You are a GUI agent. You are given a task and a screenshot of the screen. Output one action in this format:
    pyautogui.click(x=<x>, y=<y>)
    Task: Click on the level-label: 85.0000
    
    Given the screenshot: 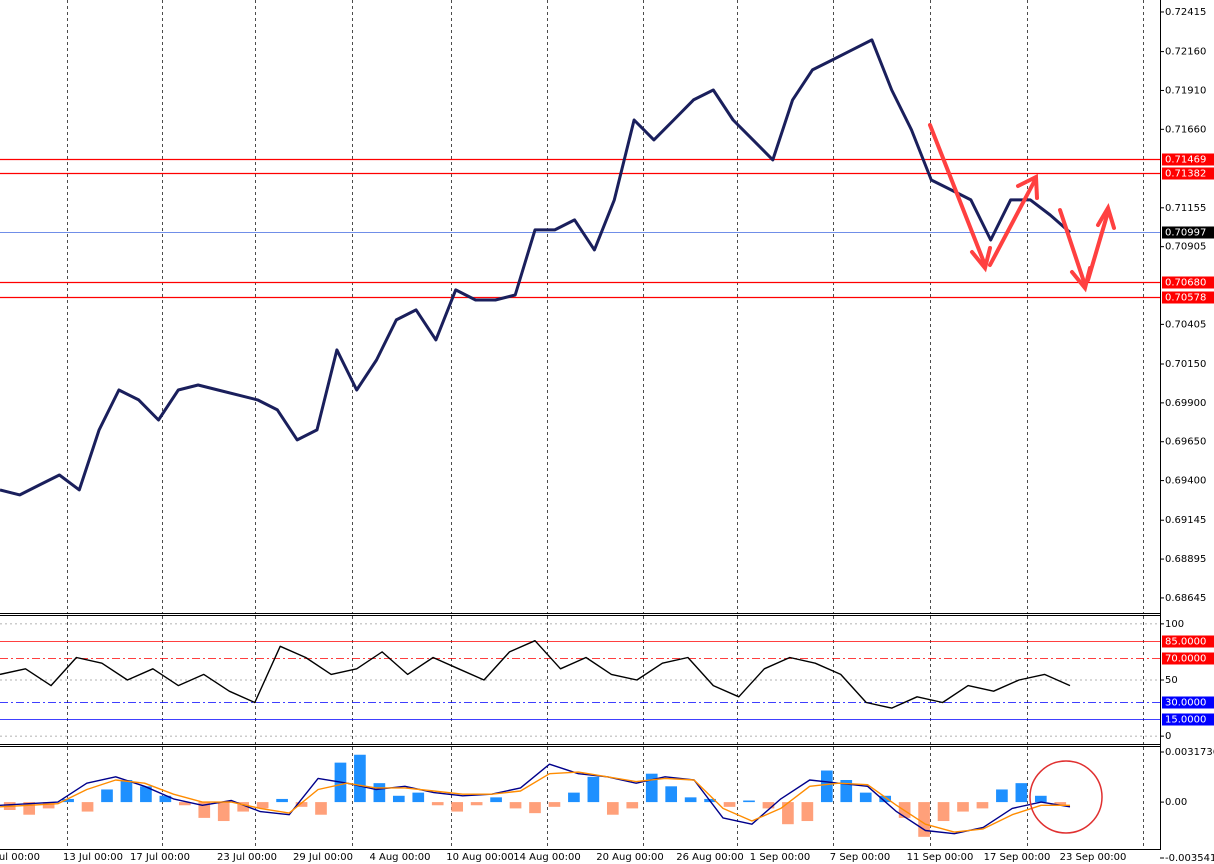 What is the action you would take?
    pyautogui.click(x=1185, y=642)
    